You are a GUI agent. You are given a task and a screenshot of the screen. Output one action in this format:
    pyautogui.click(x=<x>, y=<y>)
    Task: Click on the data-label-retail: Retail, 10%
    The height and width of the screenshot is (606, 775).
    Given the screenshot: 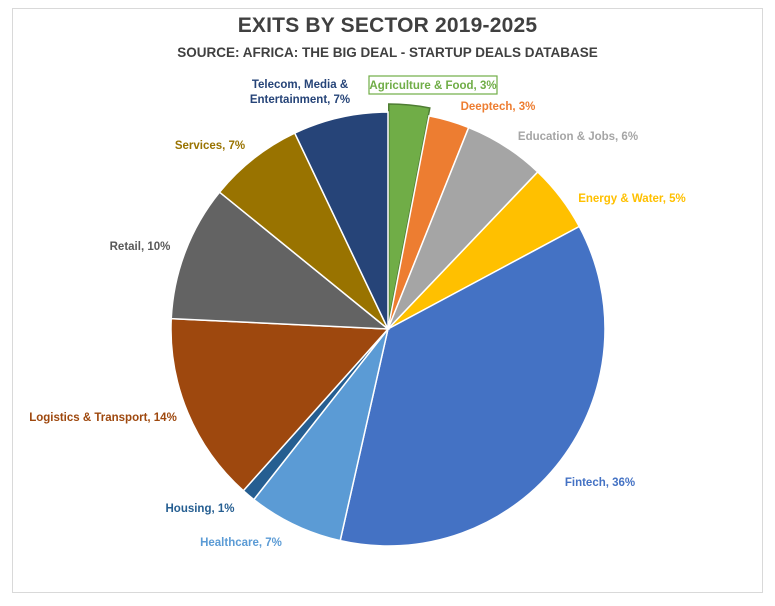 What is the action you would take?
    pyautogui.click(x=140, y=247)
    